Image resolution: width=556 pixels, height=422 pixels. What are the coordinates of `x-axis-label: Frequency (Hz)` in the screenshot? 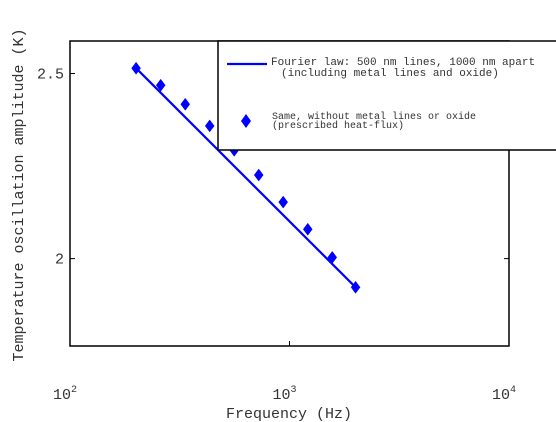 It's located at (289, 414).